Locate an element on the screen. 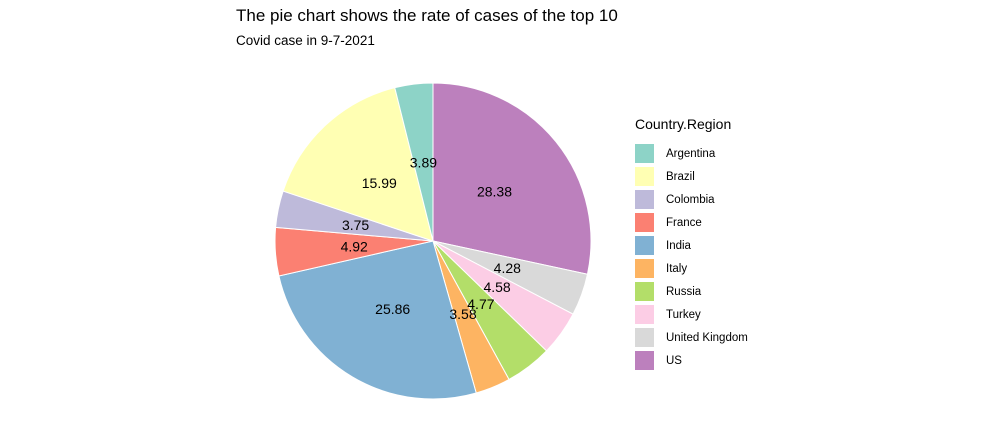 This screenshot has width=992, height=439. legend-label-brazil: Brazil is located at coordinates (680, 176).